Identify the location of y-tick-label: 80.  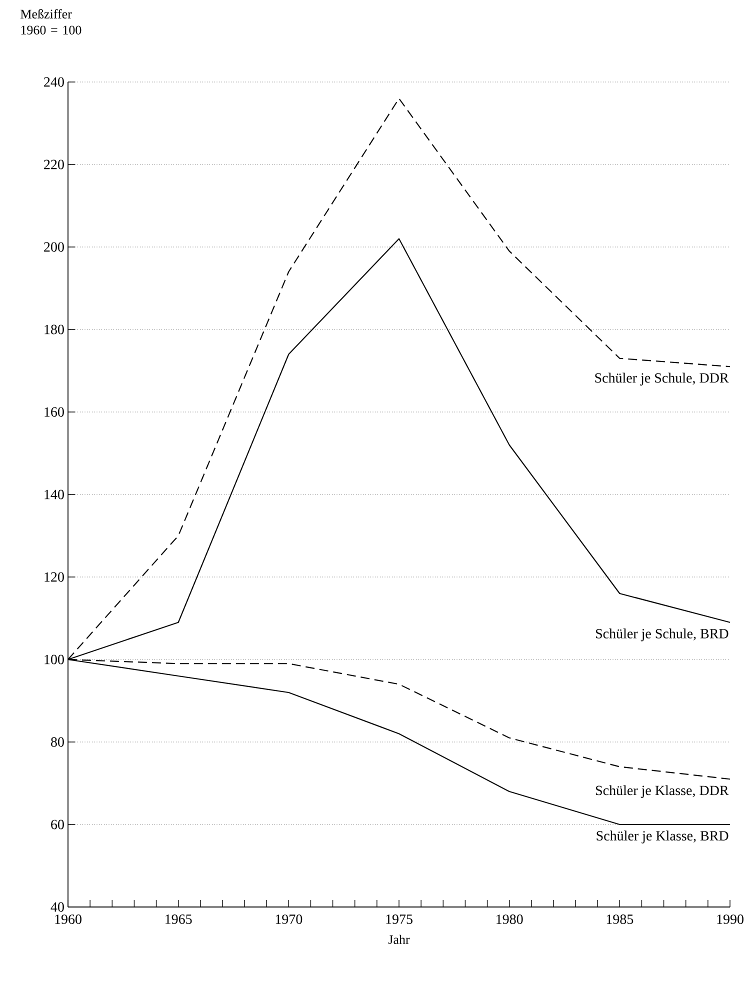
(57, 742).